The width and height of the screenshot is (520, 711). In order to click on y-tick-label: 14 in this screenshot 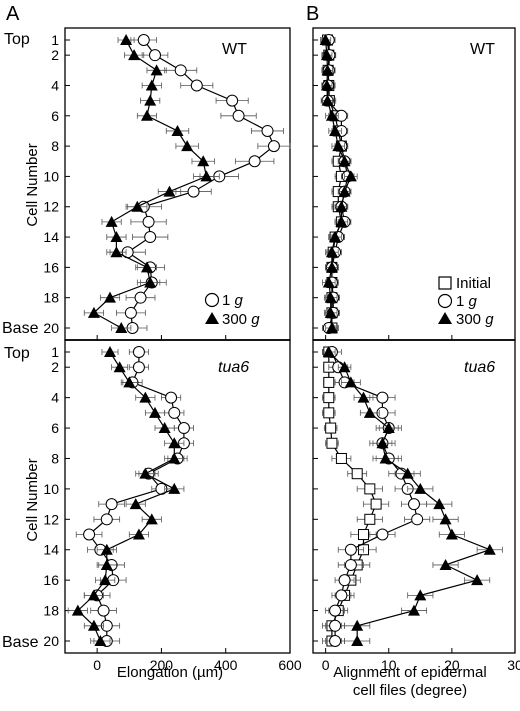, I will do `click(51, 237)`.